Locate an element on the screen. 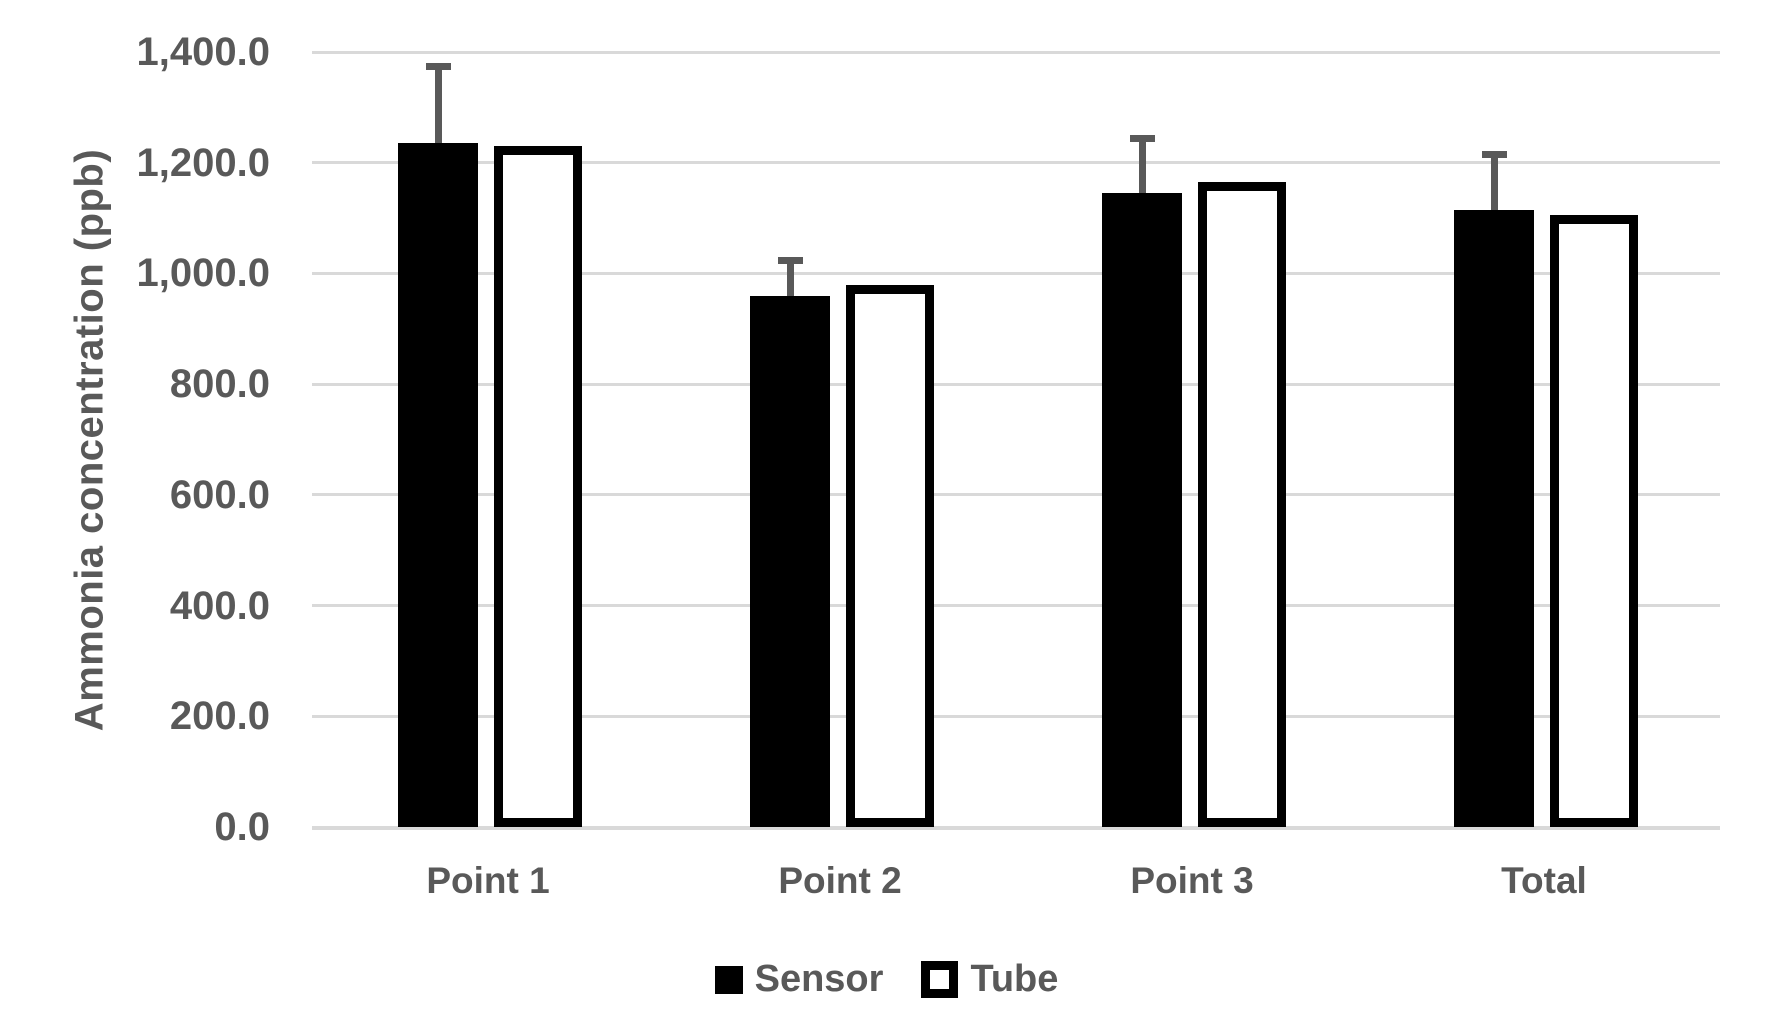  error-bar-cap-total is located at coordinates (1494, 155).